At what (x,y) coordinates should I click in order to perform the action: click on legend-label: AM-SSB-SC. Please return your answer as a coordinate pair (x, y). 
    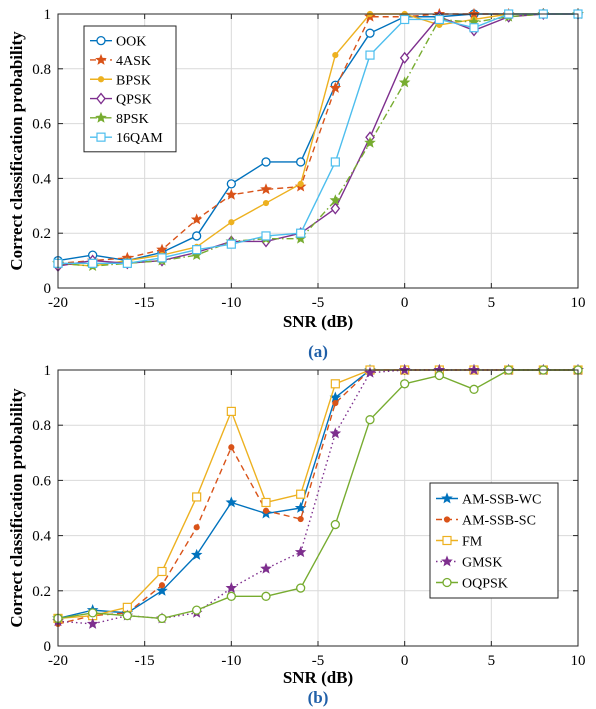
    Looking at the image, I should click on (499, 521).